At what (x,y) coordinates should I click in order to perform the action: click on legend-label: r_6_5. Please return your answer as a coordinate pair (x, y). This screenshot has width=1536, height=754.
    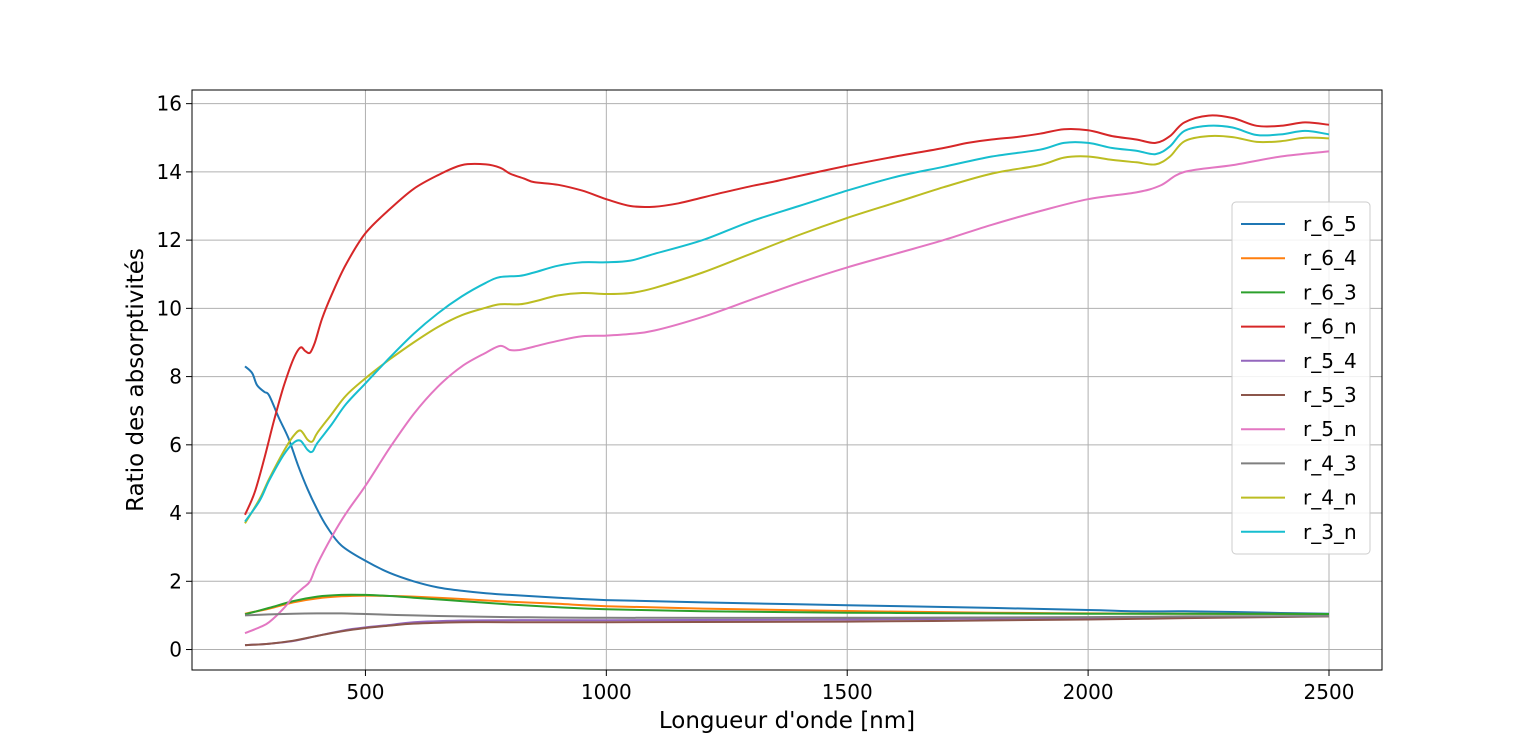
    Looking at the image, I should click on (1330, 224).